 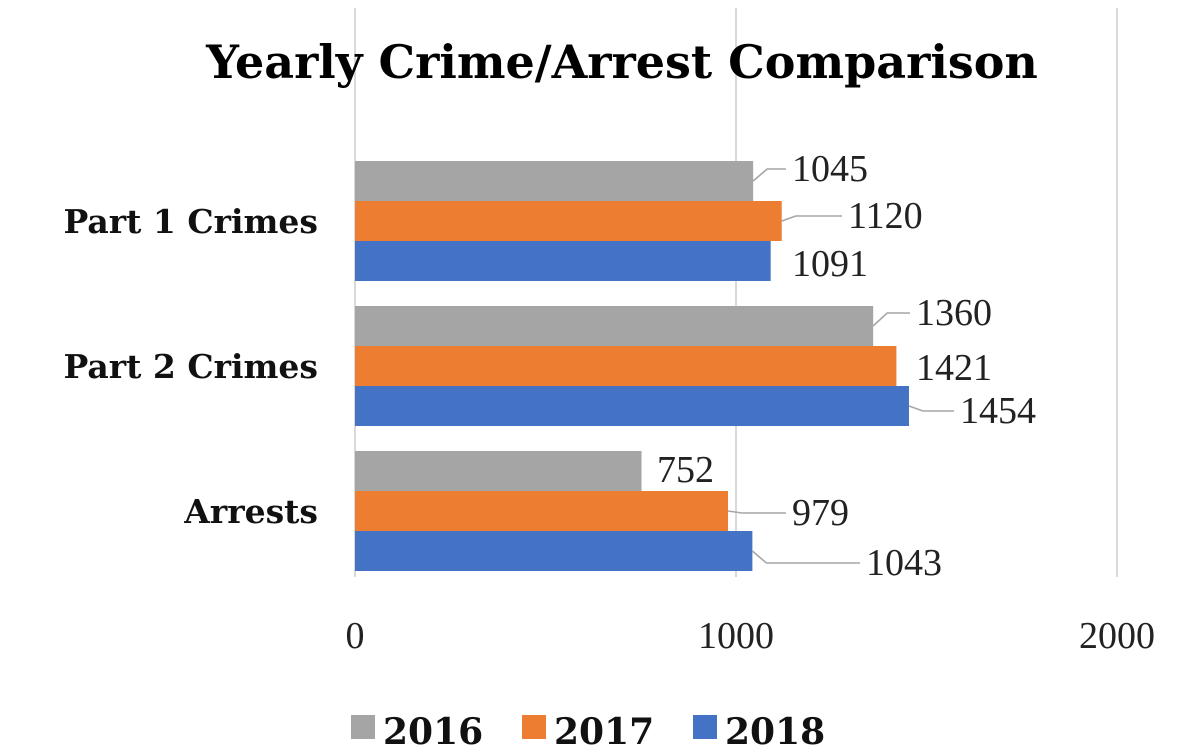 I want to click on legend-swatch-2017, so click(x=534, y=727).